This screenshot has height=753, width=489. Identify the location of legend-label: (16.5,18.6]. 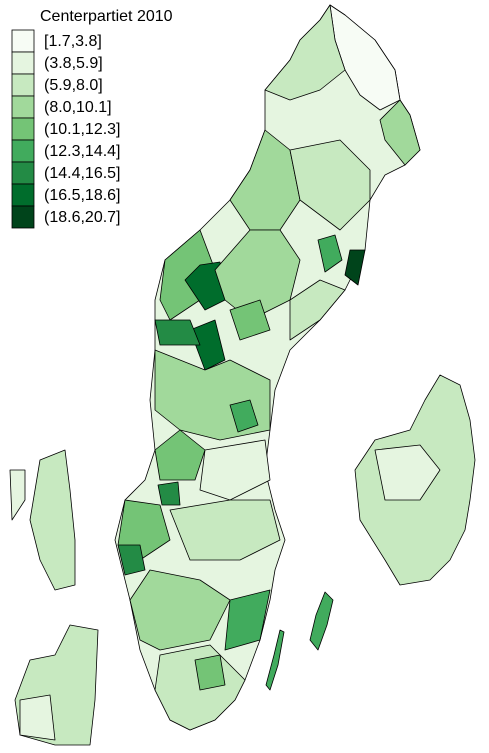
(82, 195).